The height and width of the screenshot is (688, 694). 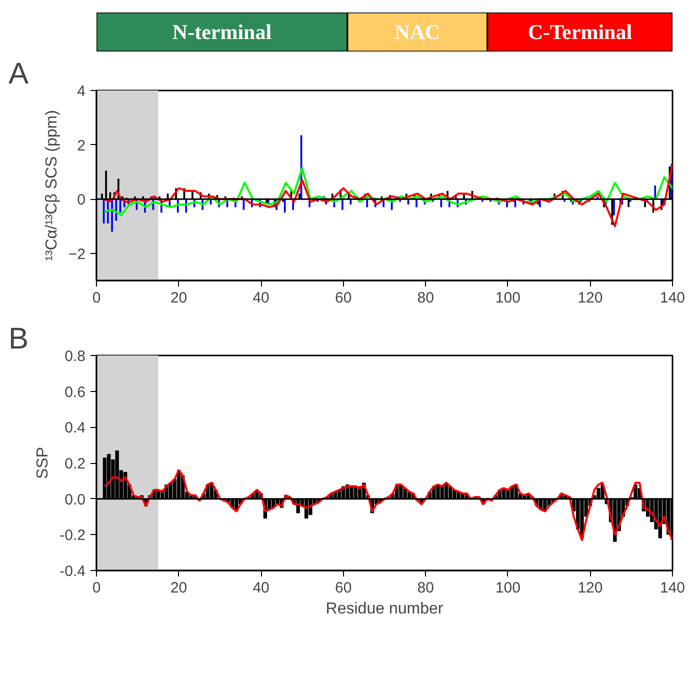 What do you see at coordinates (75, 428) in the screenshot?
I see `y-tick-label: 0.4` at bounding box center [75, 428].